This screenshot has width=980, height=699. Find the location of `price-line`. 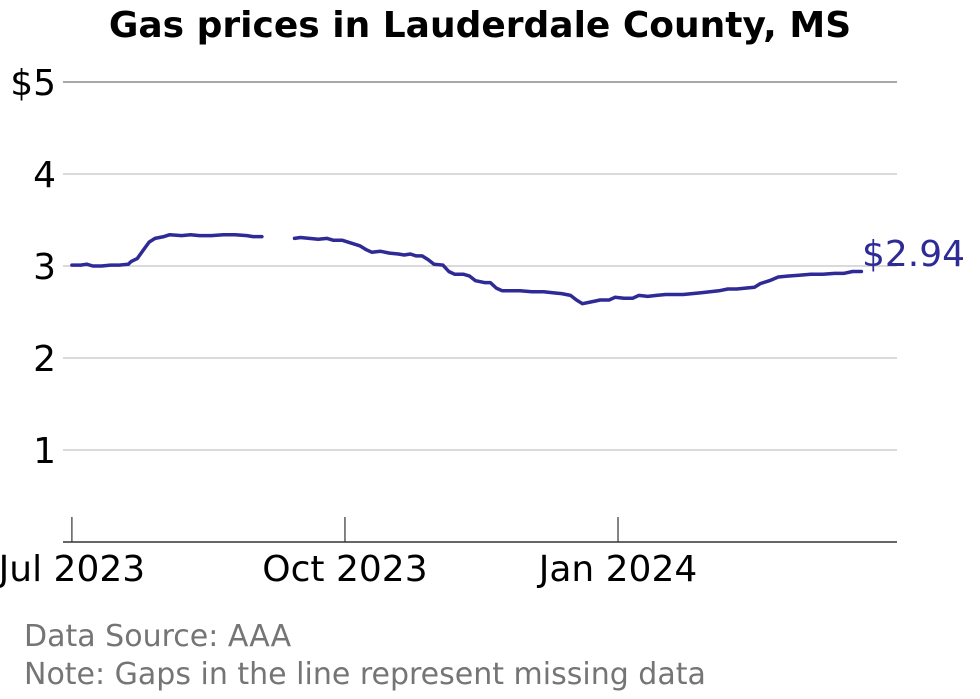

price-line is located at coordinates (467, 269).